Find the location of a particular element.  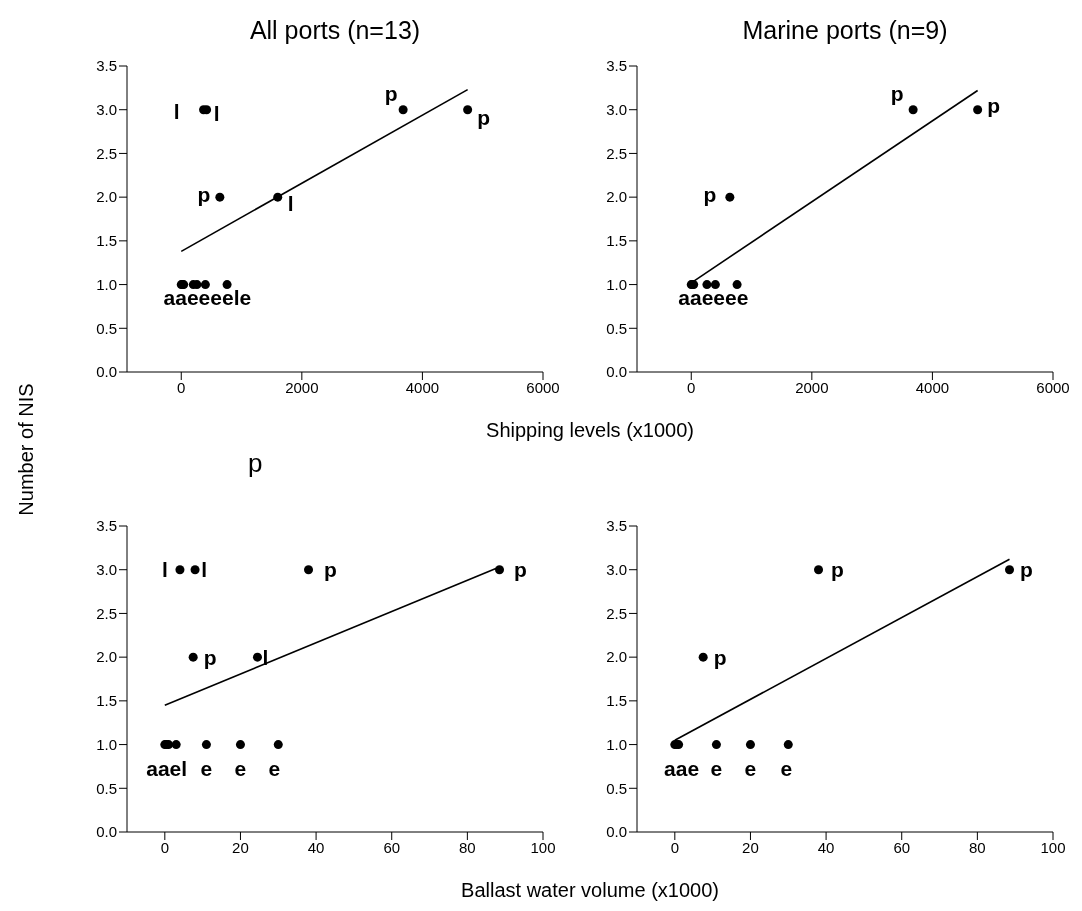

annotation: aae is located at coordinates (682, 769).